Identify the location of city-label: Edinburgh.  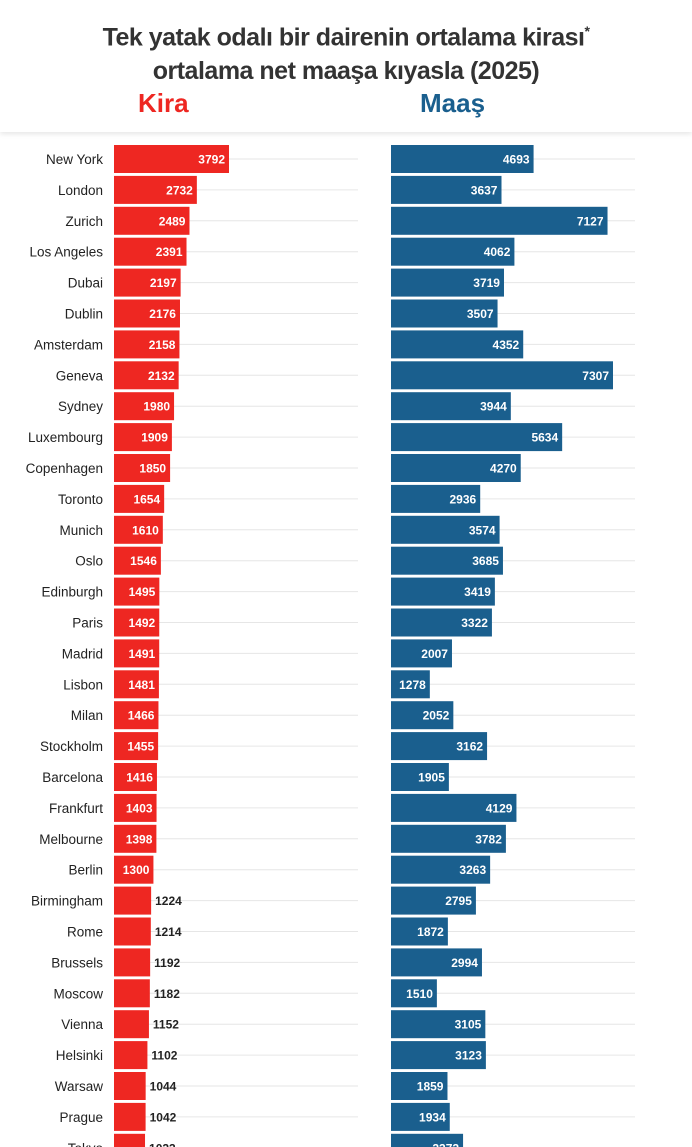
(72, 592).